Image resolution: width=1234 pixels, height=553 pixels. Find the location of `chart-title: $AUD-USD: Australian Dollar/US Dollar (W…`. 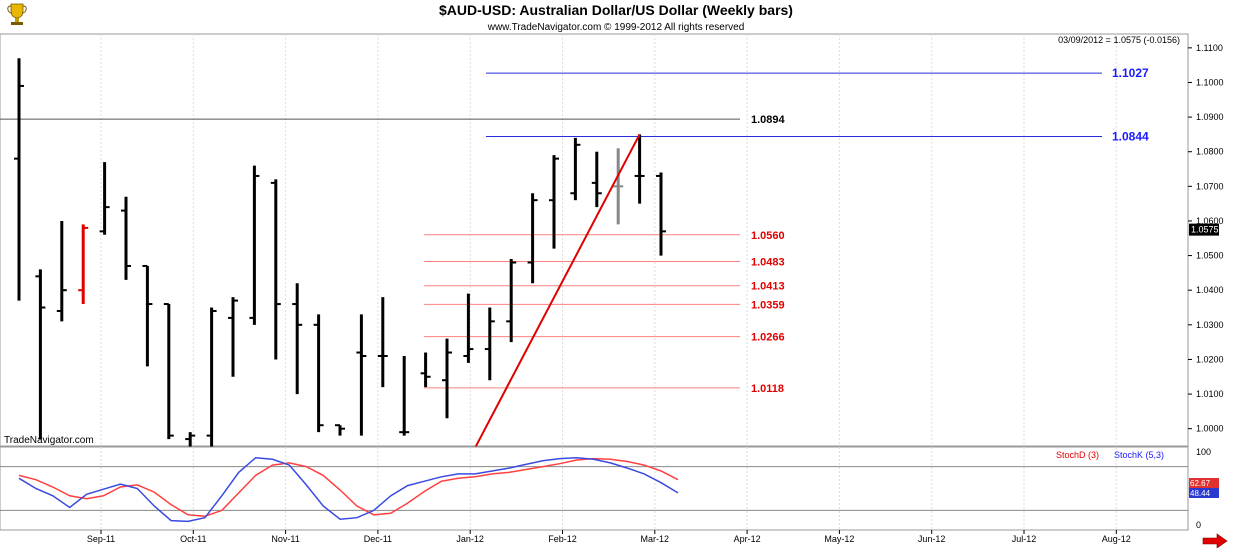

chart-title: $AUD-USD: Australian Dollar/US Dollar (W… is located at coordinates (616, 10).